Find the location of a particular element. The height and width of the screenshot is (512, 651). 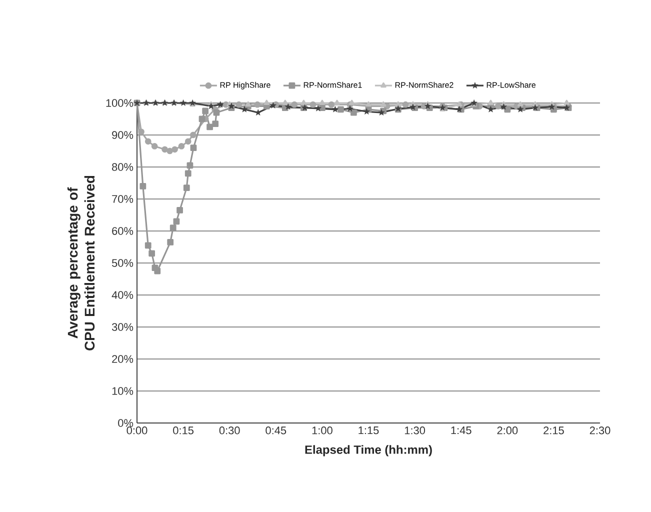

x-tick-label: 1:15 is located at coordinates (368, 430).